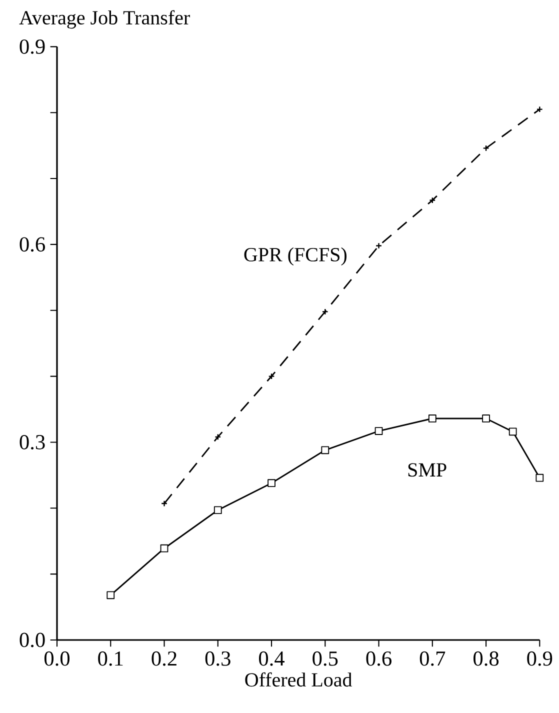 The image size is (559, 713). What do you see at coordinates (32, 46) in the screenshot?
I see `y-tick-label: 0.9` at bounding box center [32, 46].